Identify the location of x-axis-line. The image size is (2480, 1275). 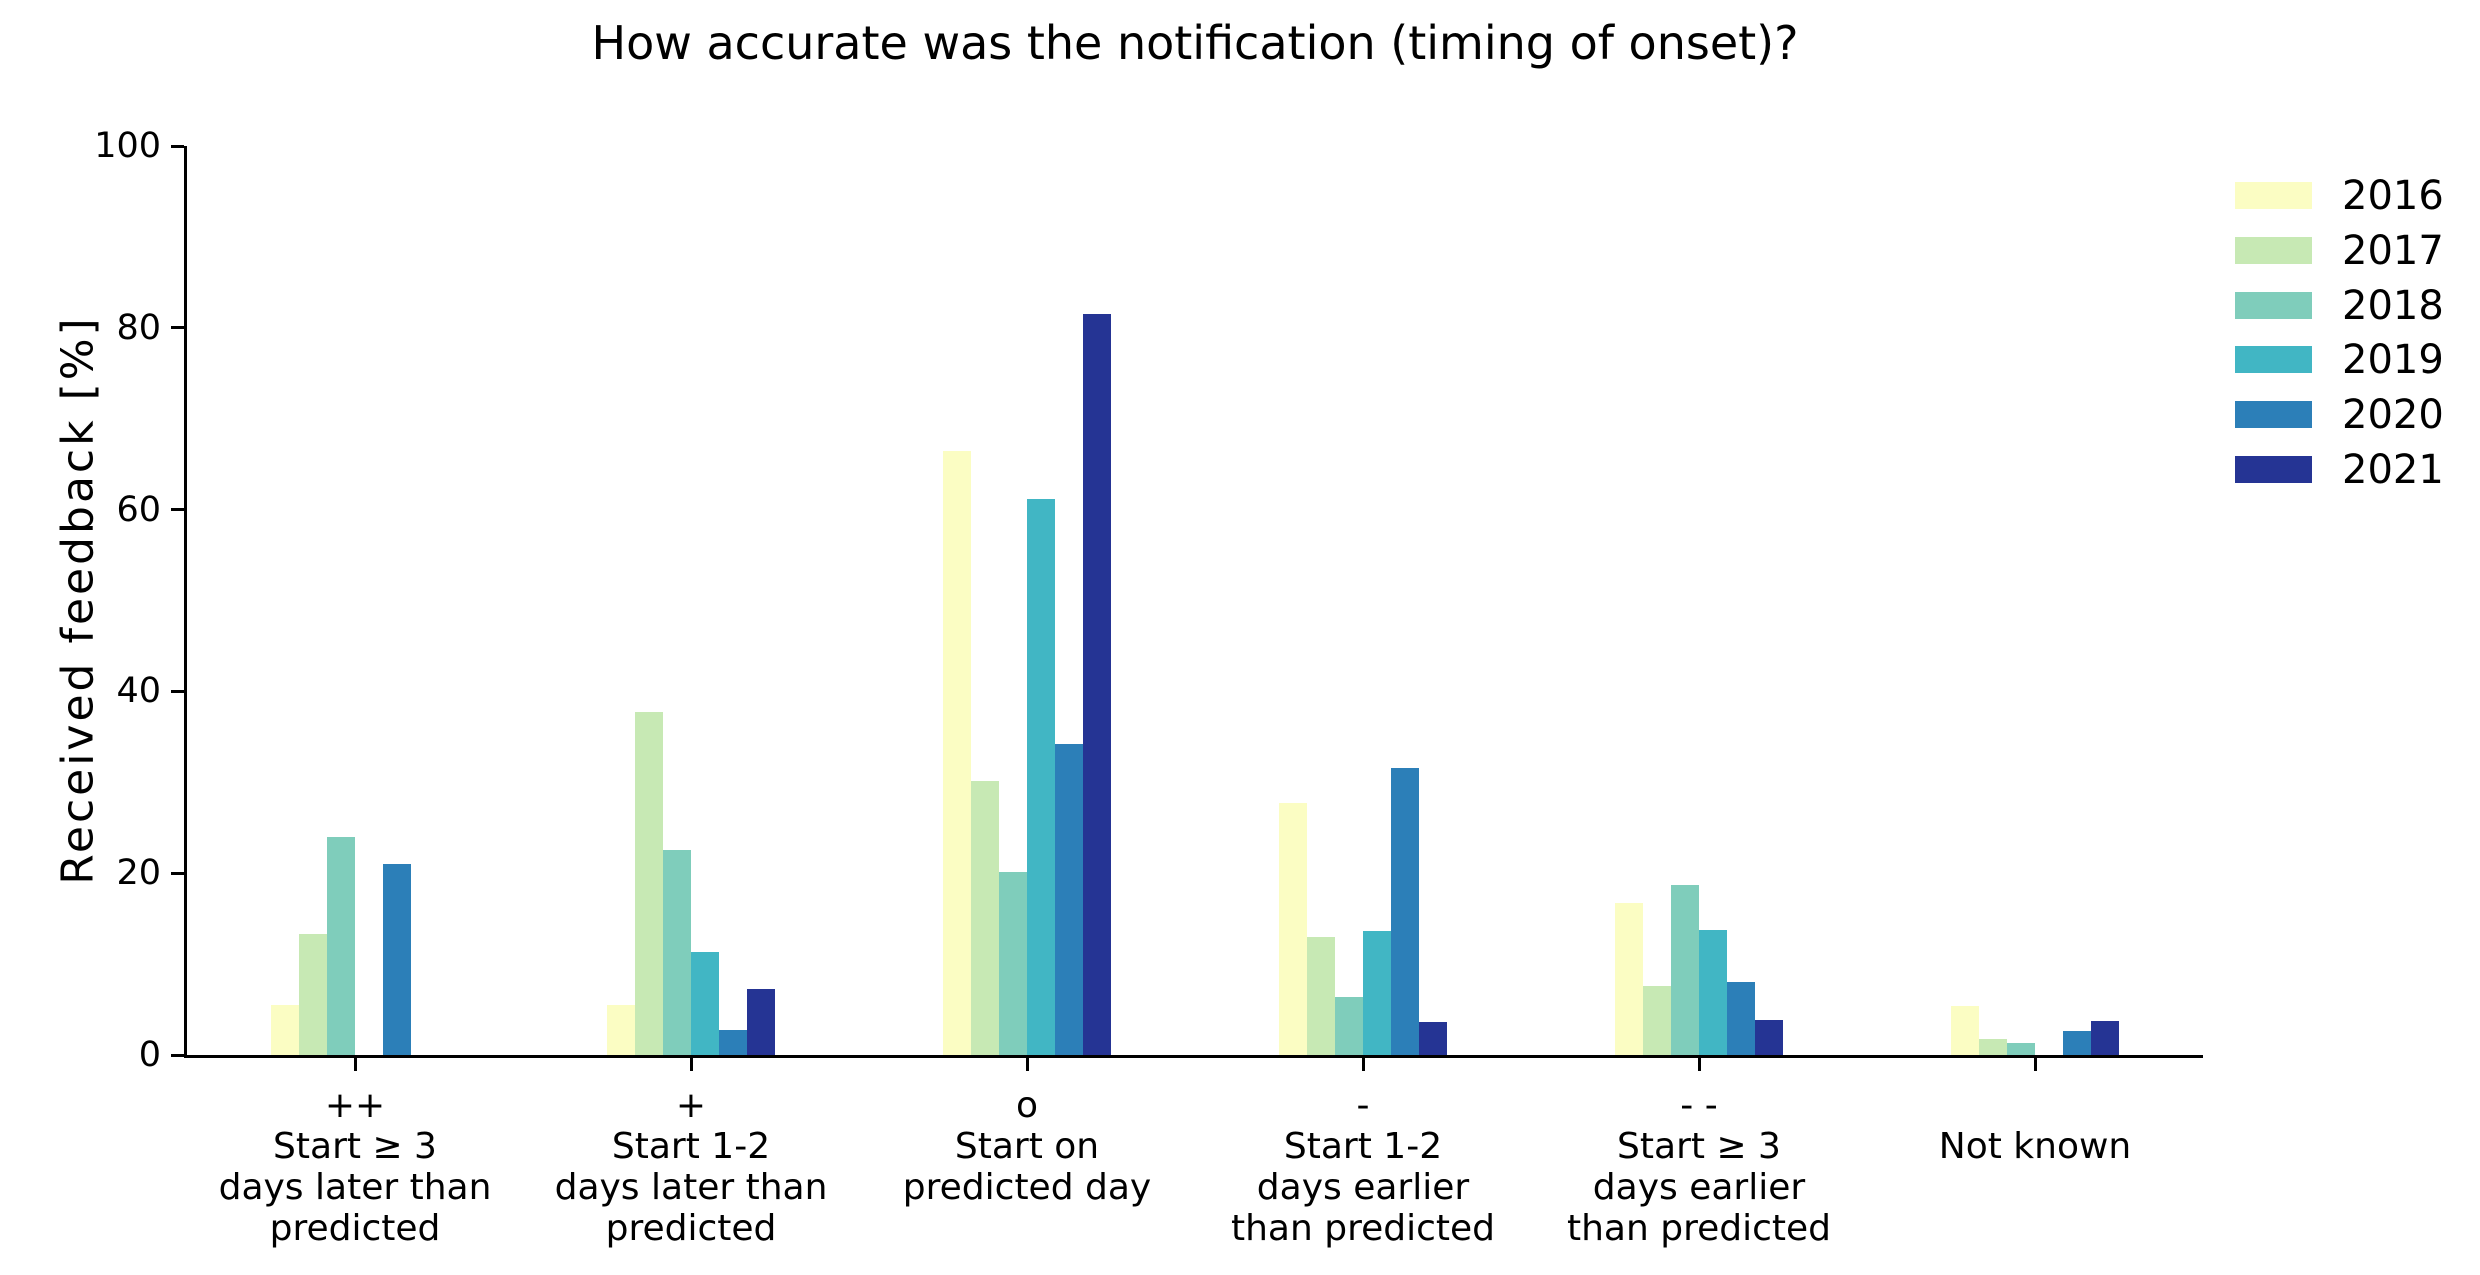
(1193, 1056).